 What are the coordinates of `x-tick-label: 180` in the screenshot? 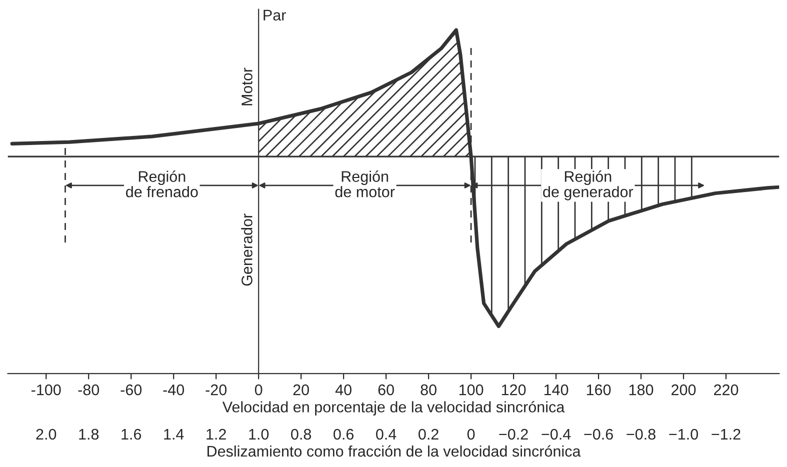 It's located at (641, 390).